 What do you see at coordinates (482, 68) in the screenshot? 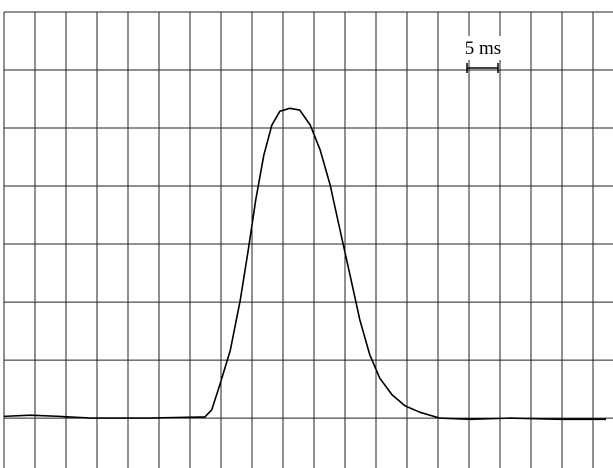
I see `scale-bar` at bounding box center [482, 68].